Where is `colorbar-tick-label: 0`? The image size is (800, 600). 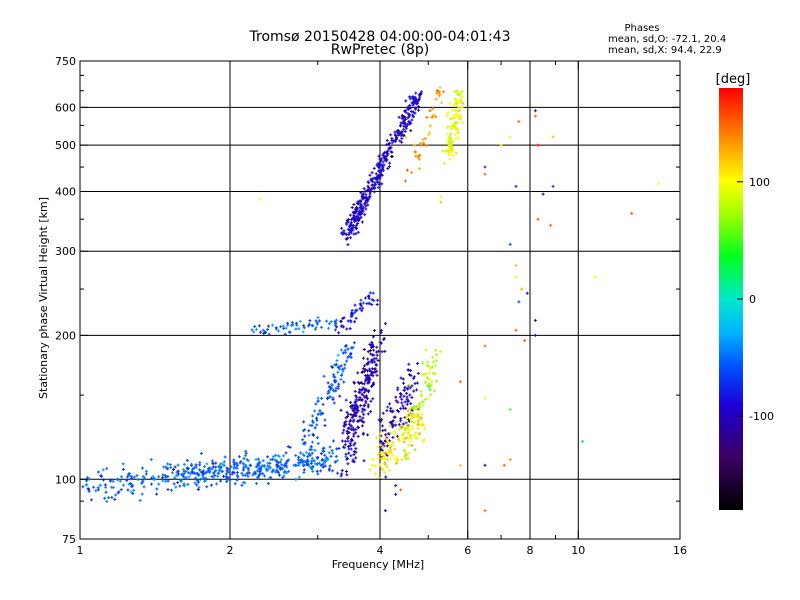 colorbar-tick-label: 0 is located at coordinates (752, 299).